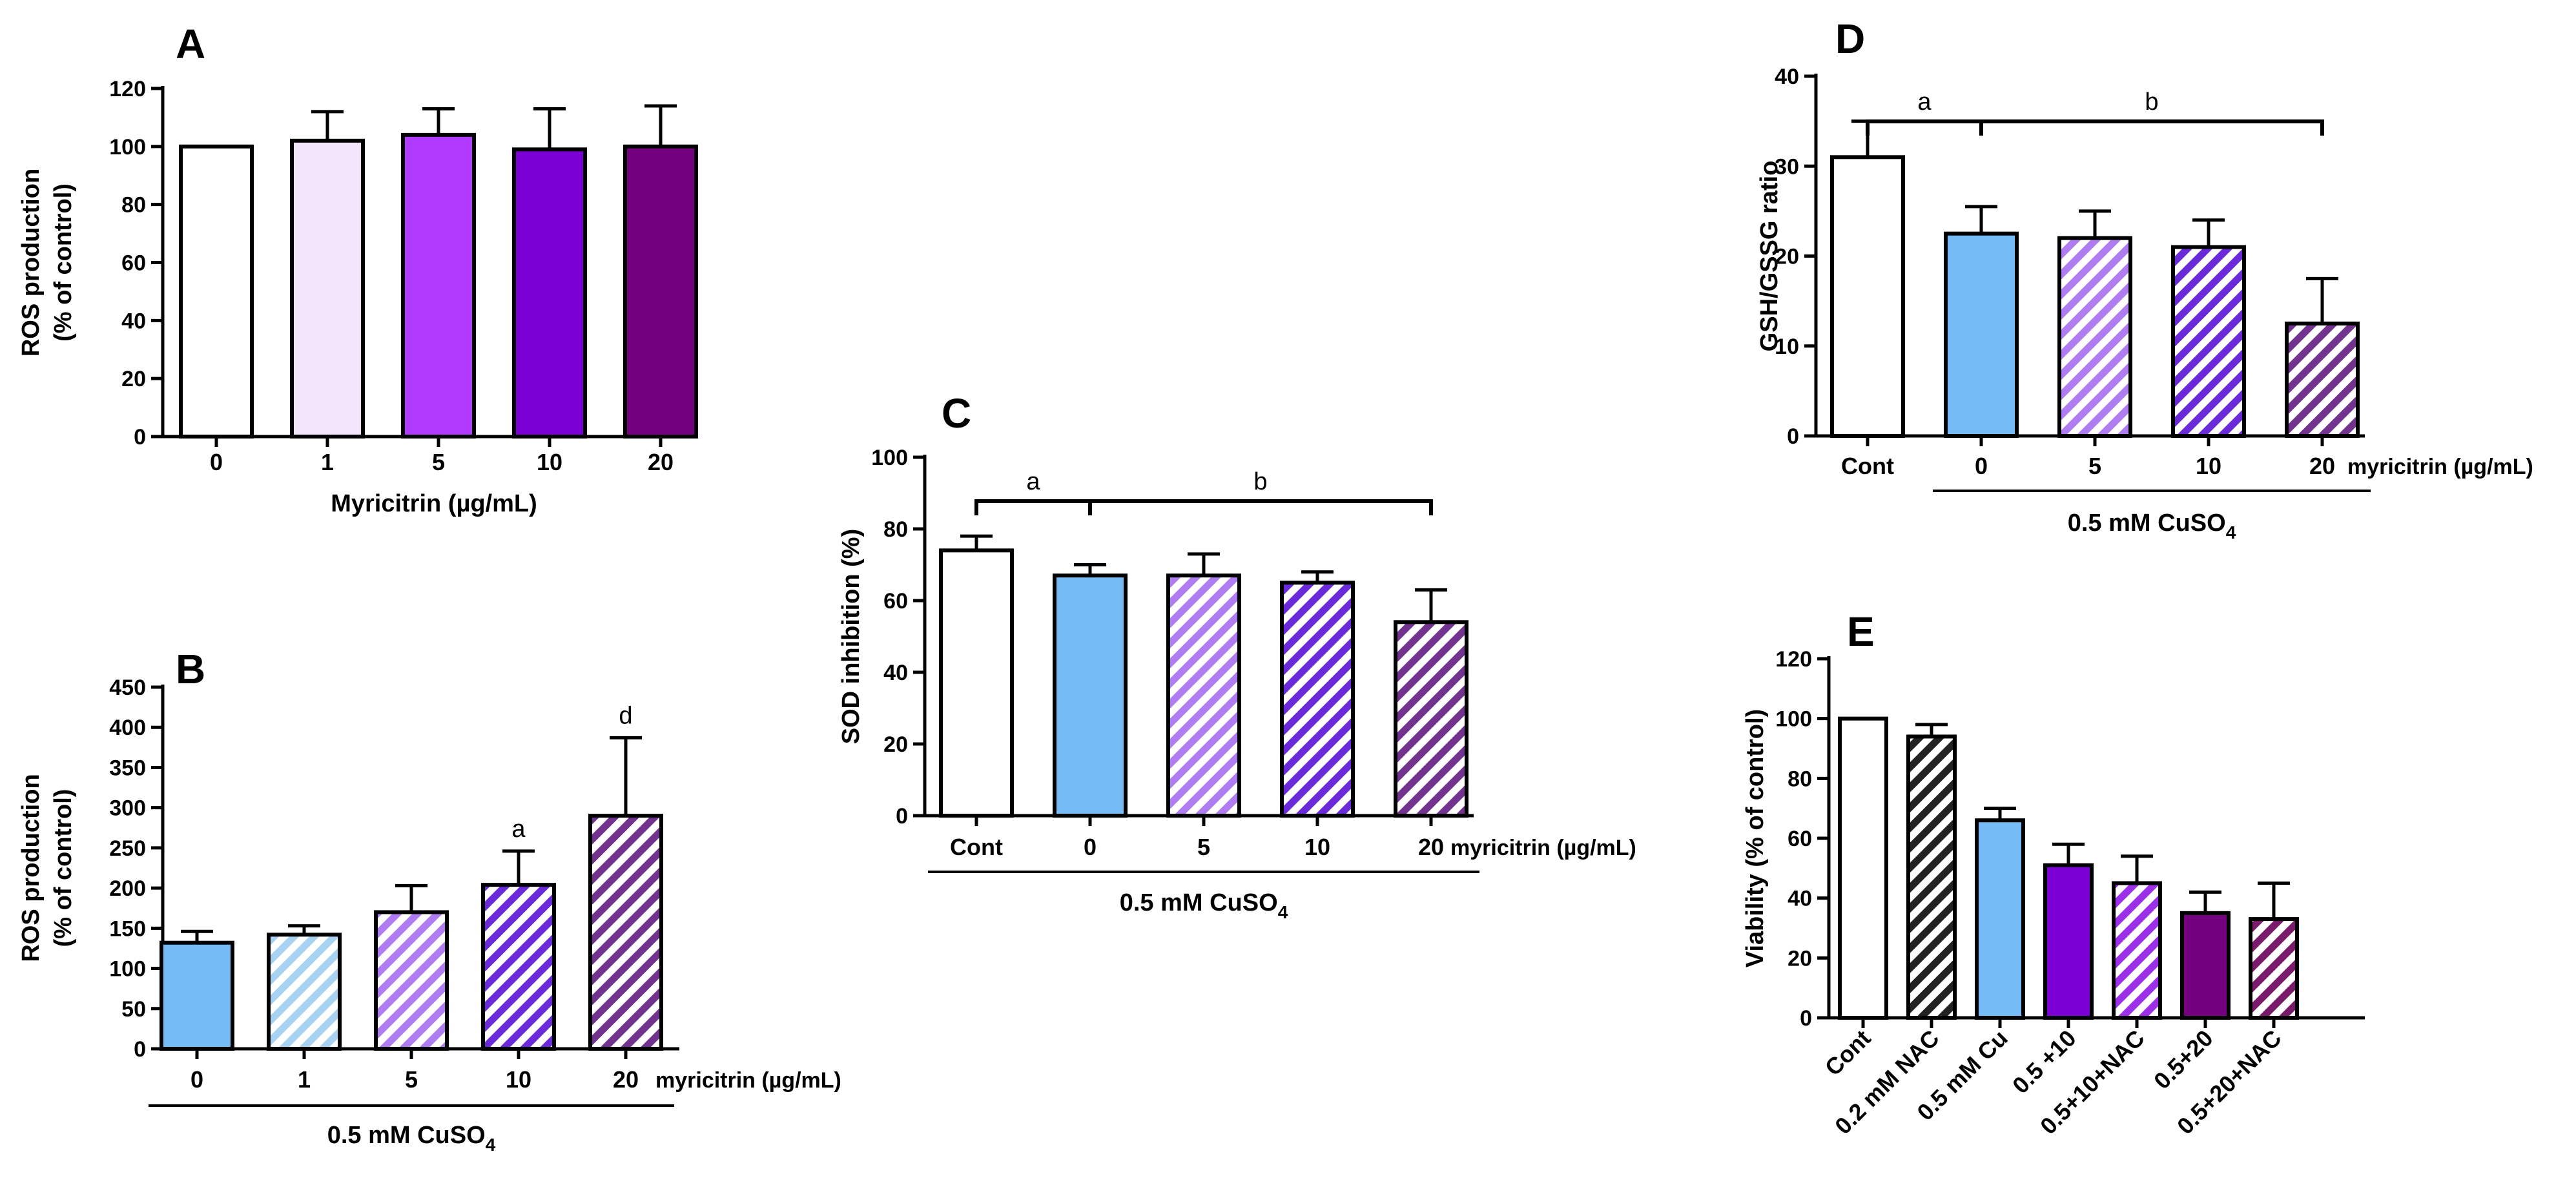 Image resolution: width=2576 pixels, height=1187 pixels. What do you see at coordinates (190, 44) in the screenshot?
I see `panel-label-a: A` at bounding box center [190, 44].